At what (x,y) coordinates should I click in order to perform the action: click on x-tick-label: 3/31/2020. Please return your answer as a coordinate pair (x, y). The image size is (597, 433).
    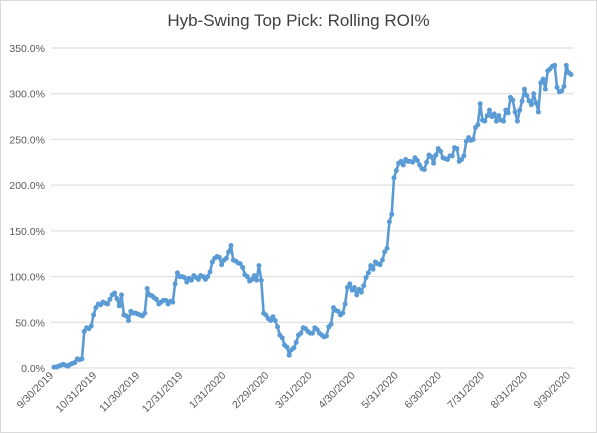
    Looking at the image, I should click on (294, 391).